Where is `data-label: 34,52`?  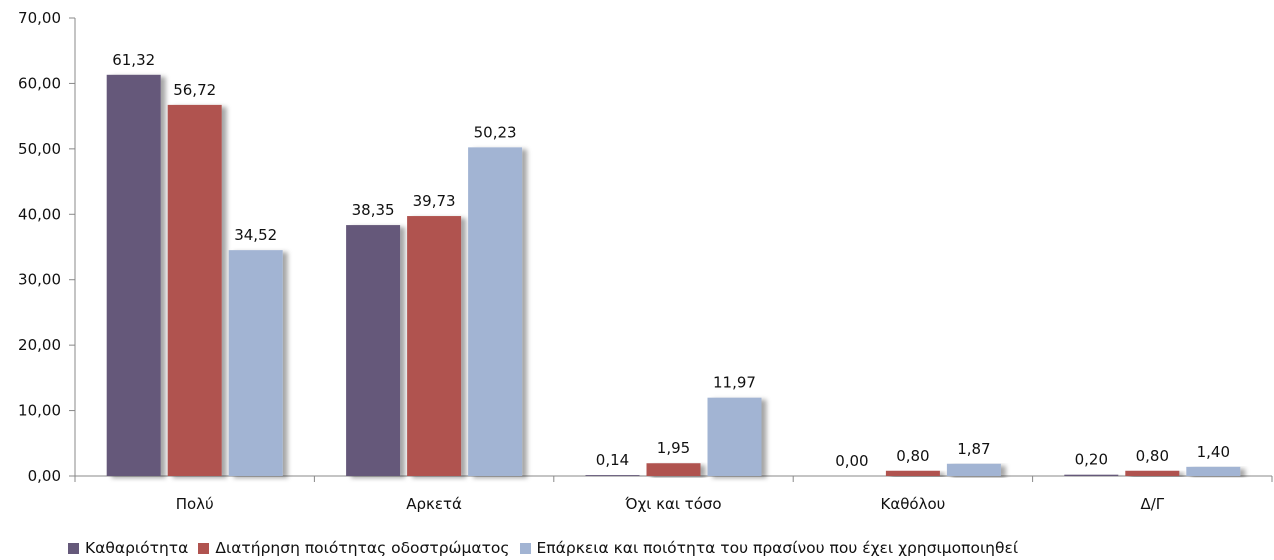
data-label: 34,52 is located at coordinates (255, 235).